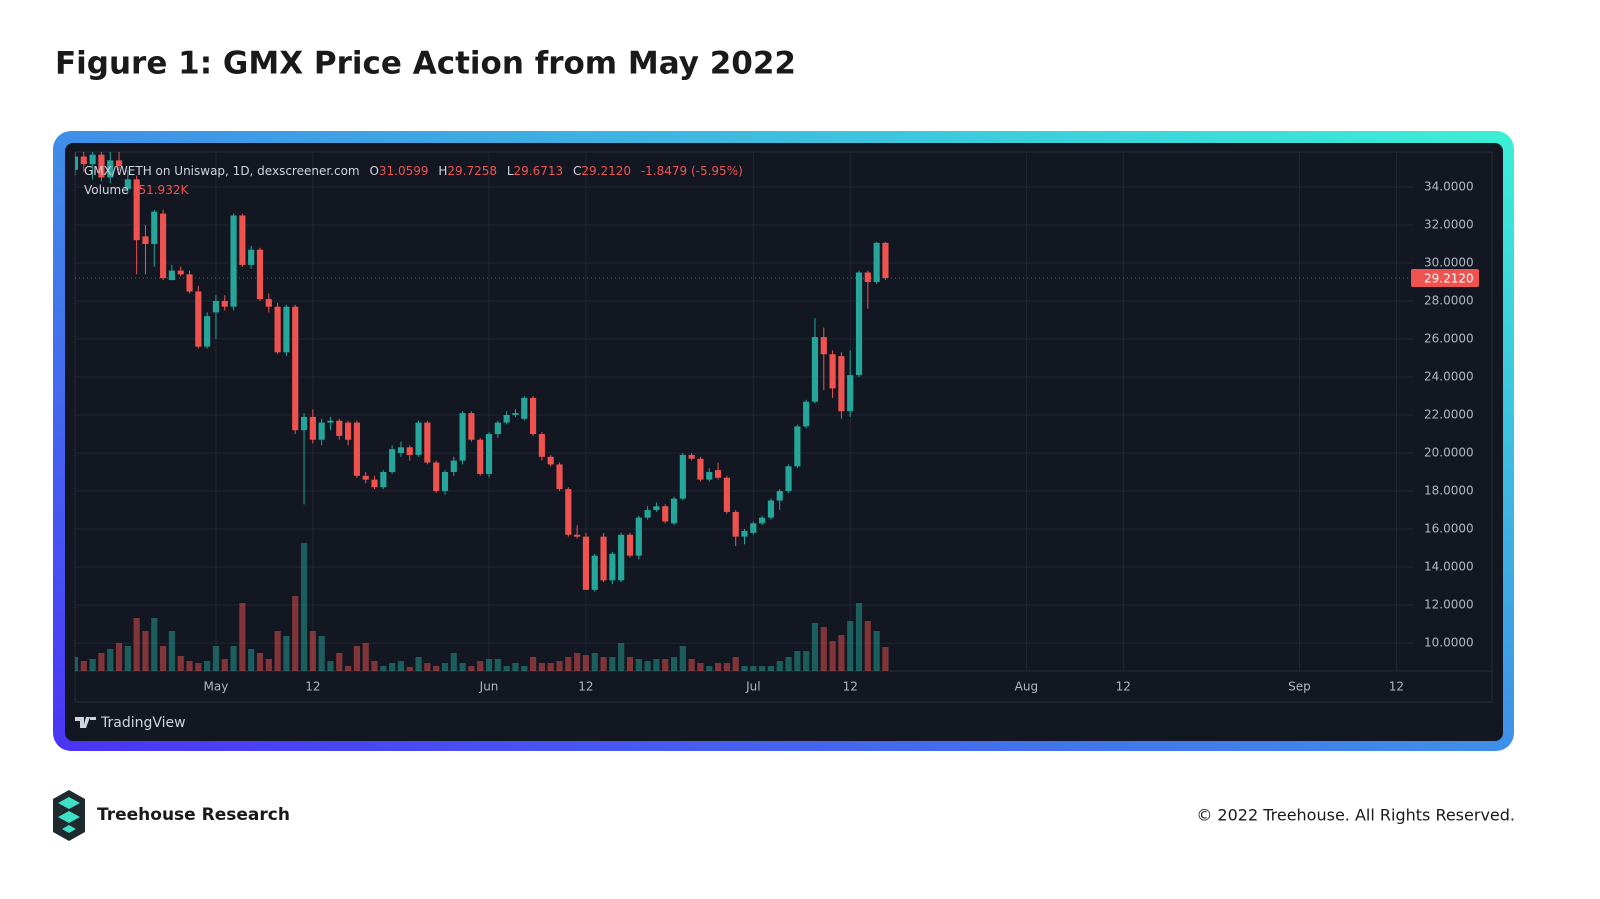 This screenshot has height=899, width=1600. I want to click on brand-name: Treehouse Research, so click(193, 815).